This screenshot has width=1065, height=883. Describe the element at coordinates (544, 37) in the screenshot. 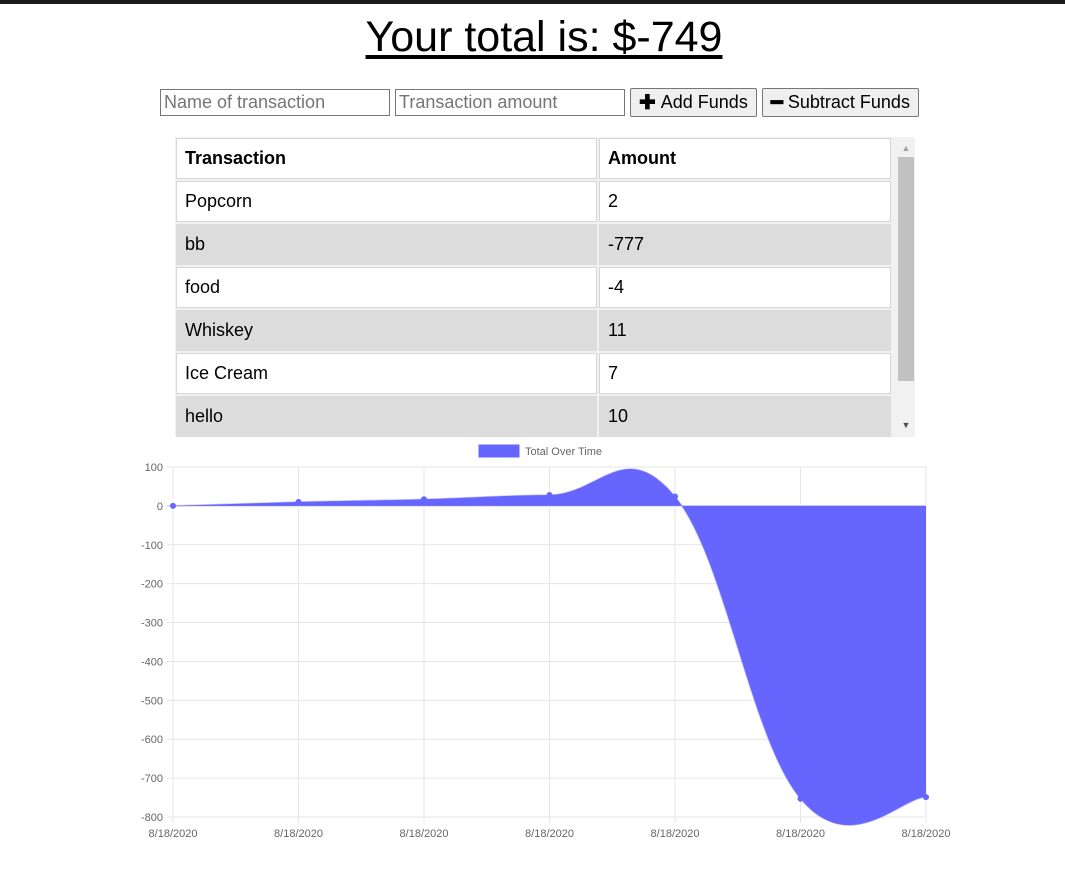

I see `total-heading: Your total is: $-749` at that location.